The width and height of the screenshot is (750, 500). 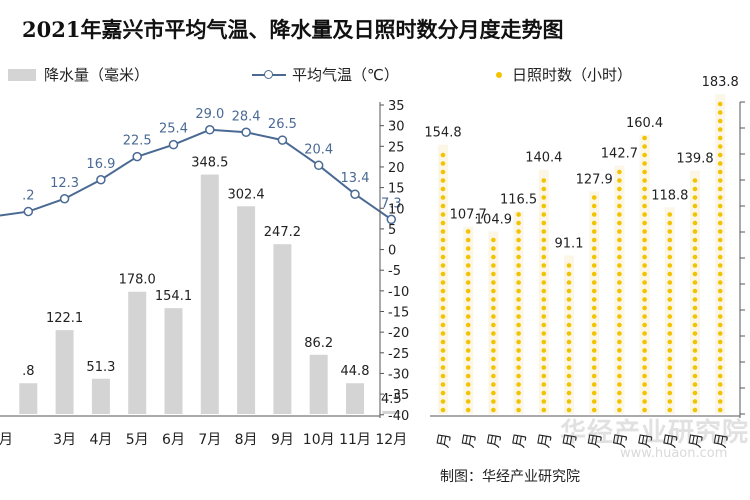 I want to click on temperature-label: 26.5, so click(x=282, y=124).